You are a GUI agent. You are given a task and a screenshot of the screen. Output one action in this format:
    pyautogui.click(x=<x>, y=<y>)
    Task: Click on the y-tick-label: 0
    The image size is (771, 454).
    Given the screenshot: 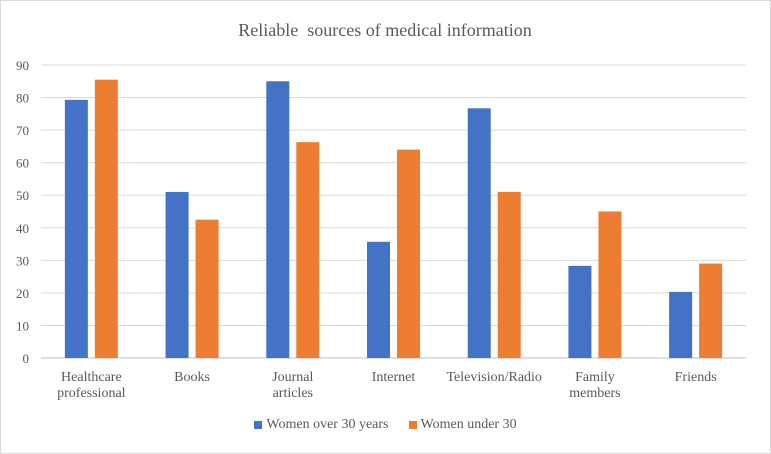 What is the action you would take?
    pyautogui.click(x=26, y=358)
    